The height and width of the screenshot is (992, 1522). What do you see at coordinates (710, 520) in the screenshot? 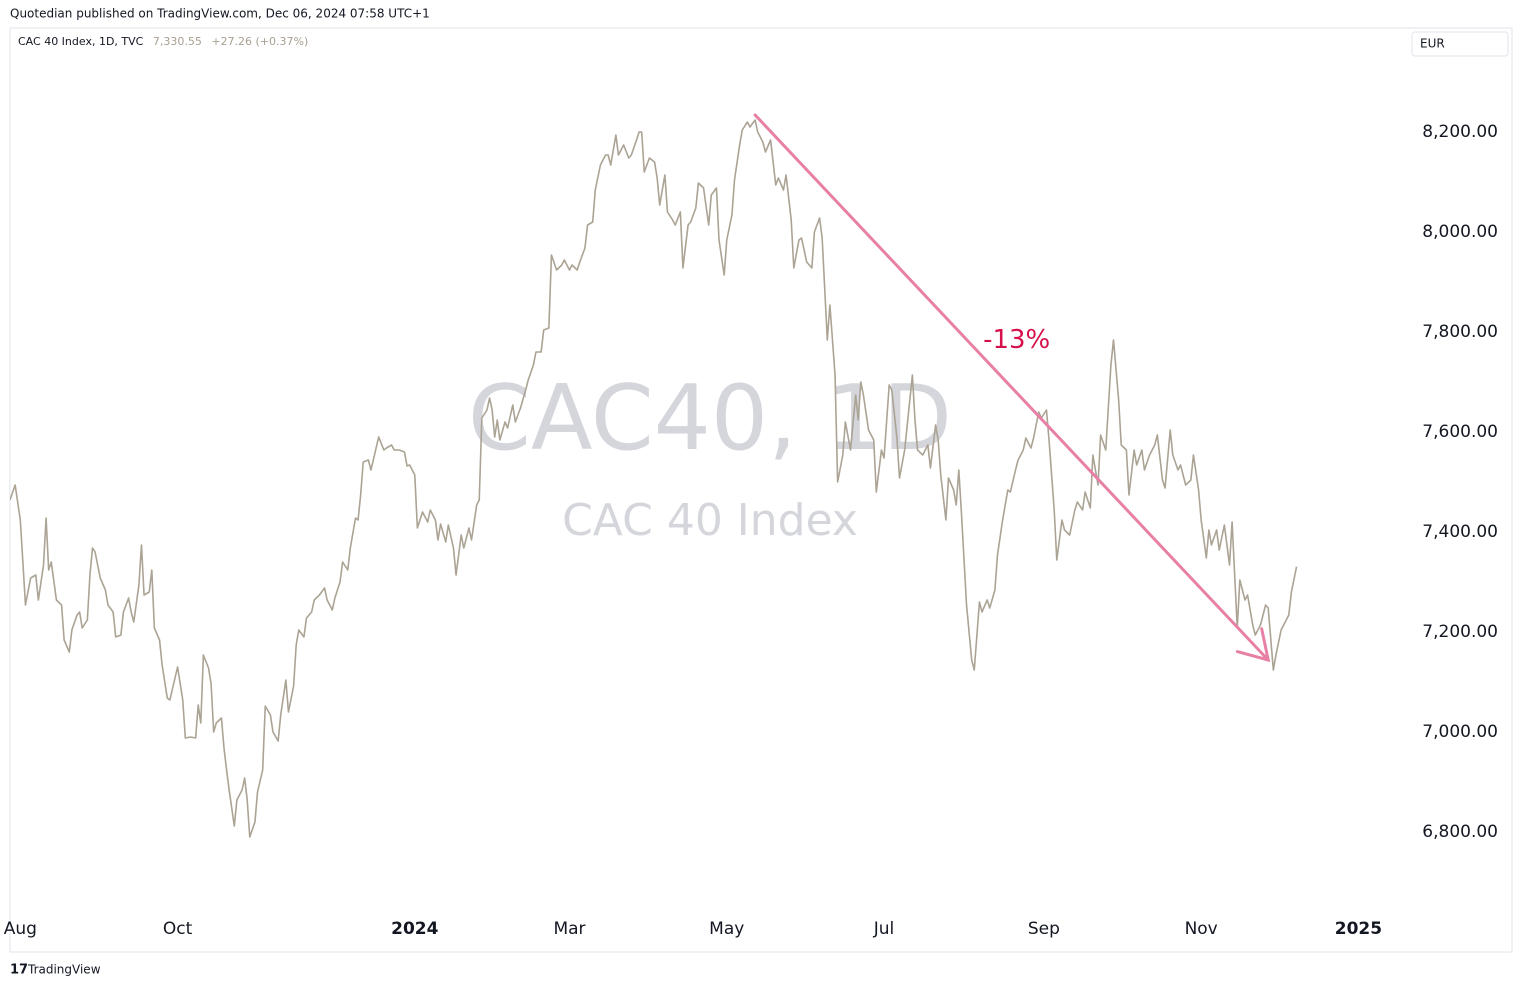
I see `watermark-name: CAC 40 Index` at bounding box center [710, 520].